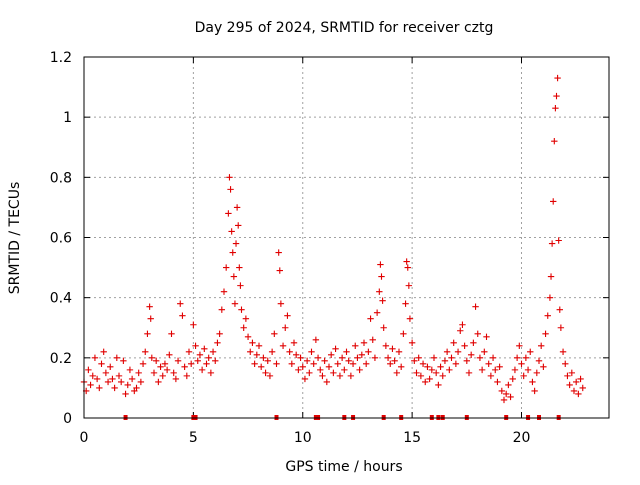 The image size is (640, 485). Describe the element at coordinates (15, 238) in the screenshot. I see `y-axis-label: SRMTID / TECUs` at that location.